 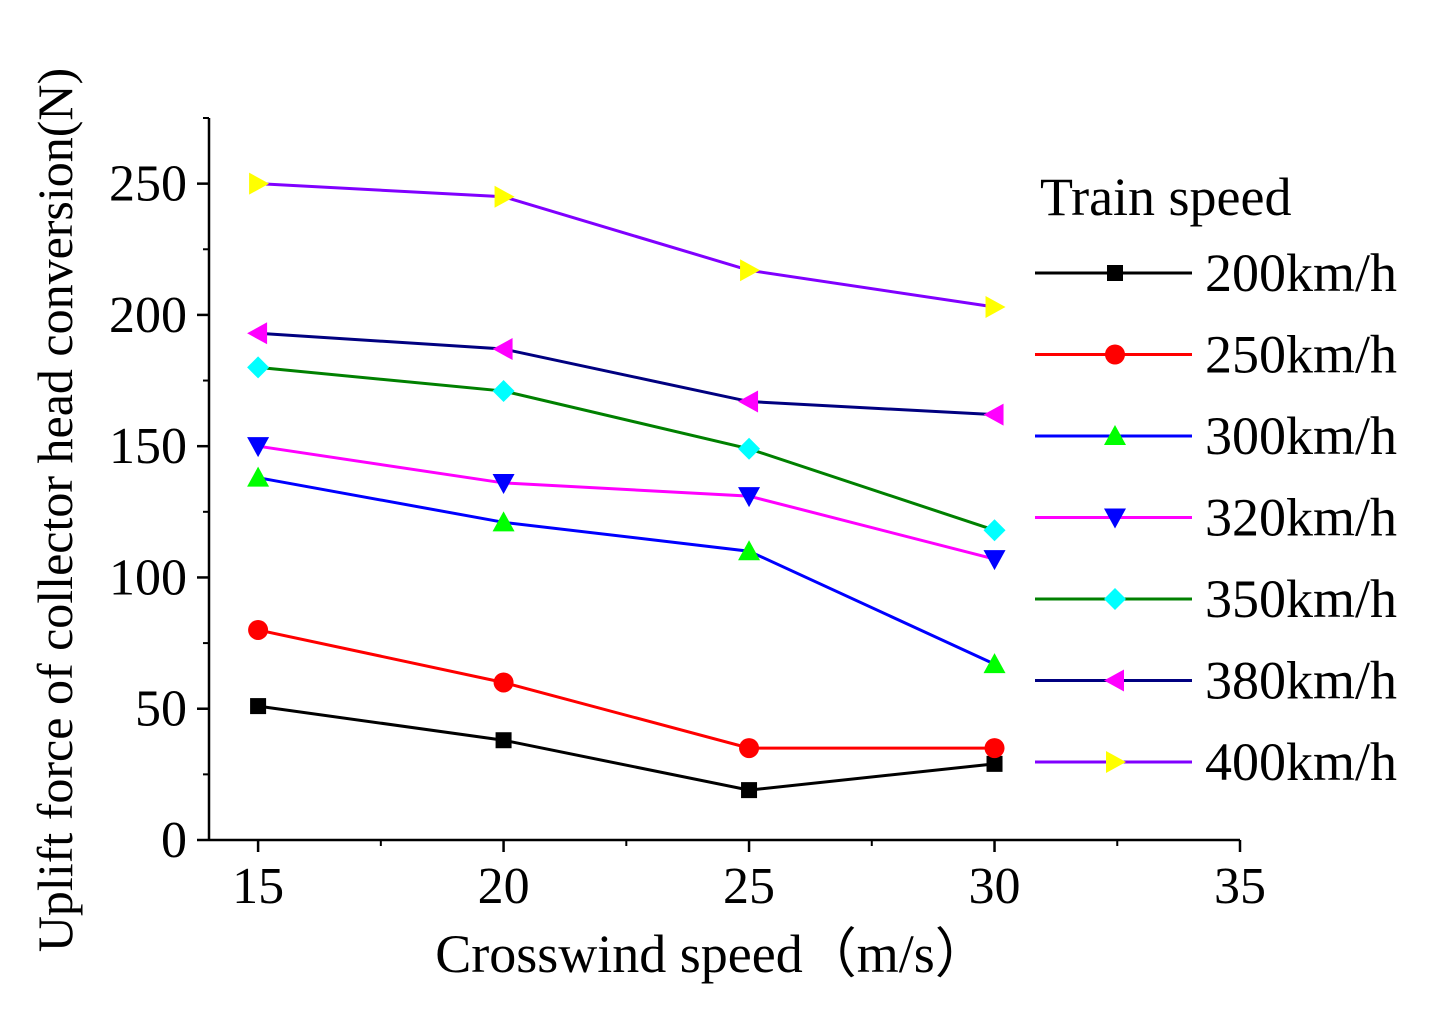 I want to click on series-line-400kmh, so click(x=626, y=245).